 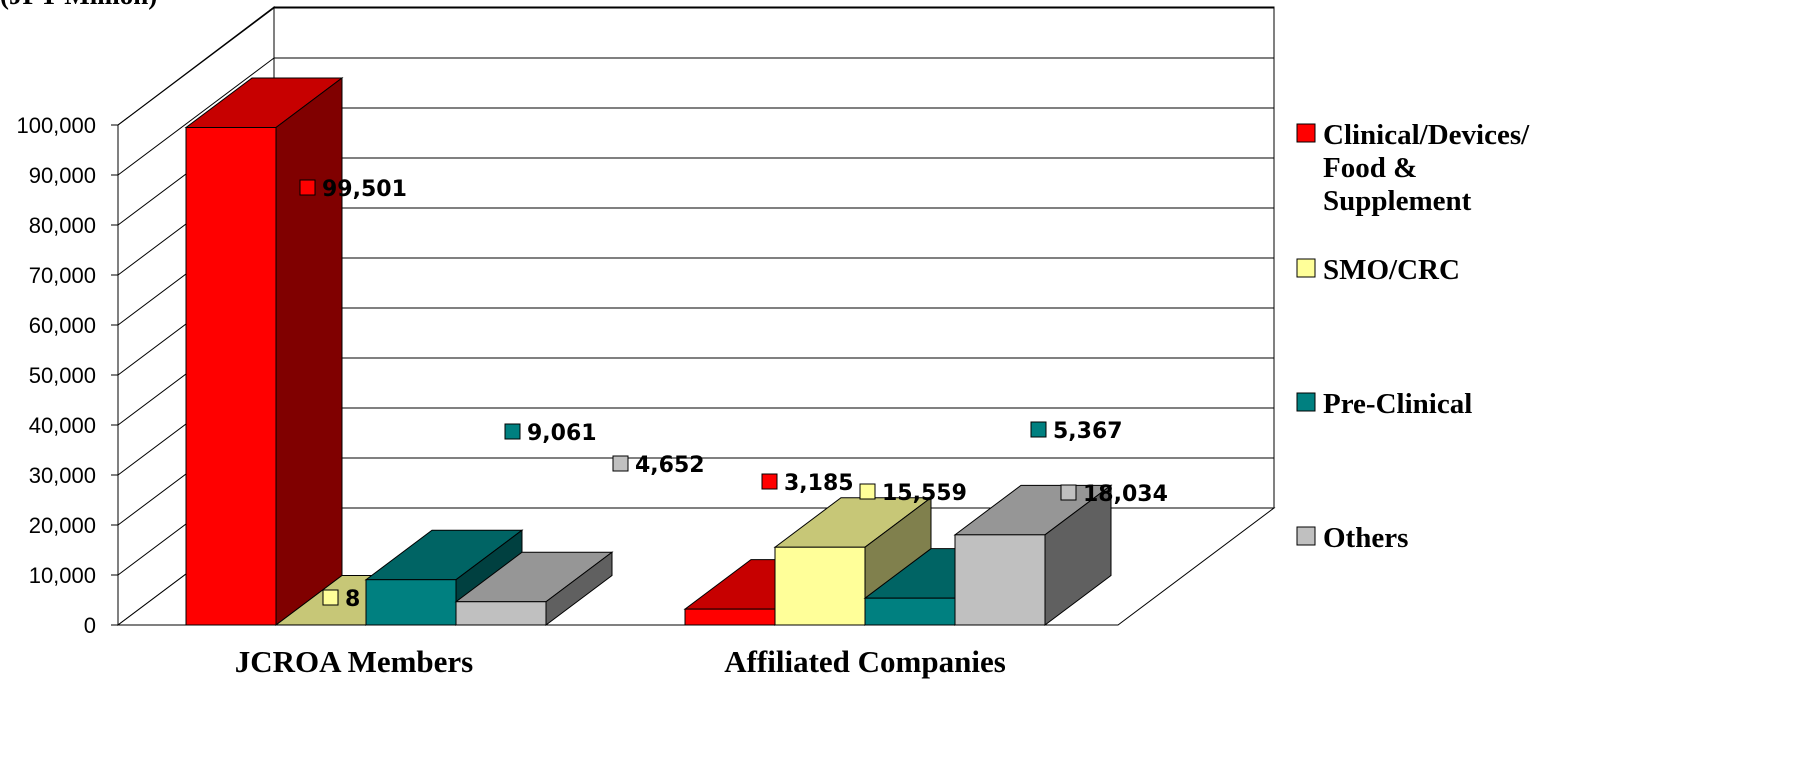 What do you see at coordinates (352, 599) in the screenshot?
I see `data-label-text: 8` at bounding box center [352, 599].